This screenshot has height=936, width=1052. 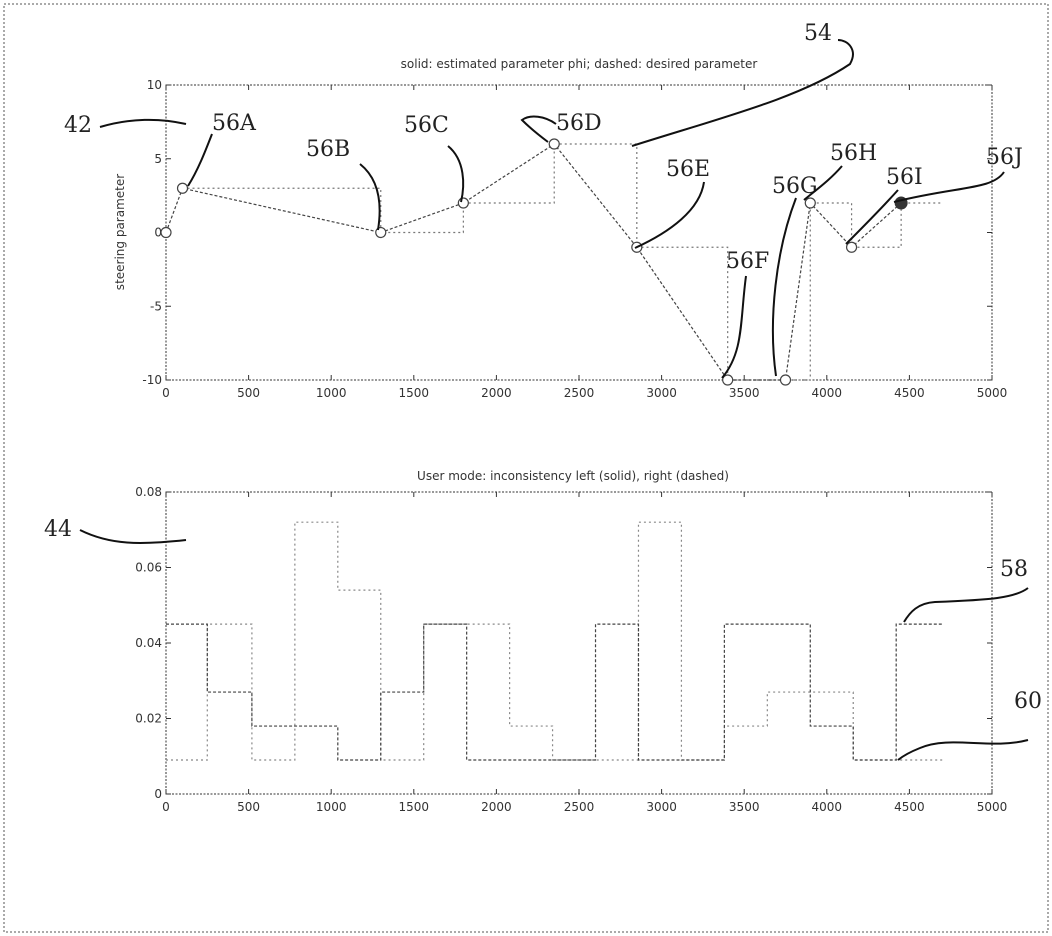 I want to click on top-ytick-label: -10, so click(x=152, y=380).